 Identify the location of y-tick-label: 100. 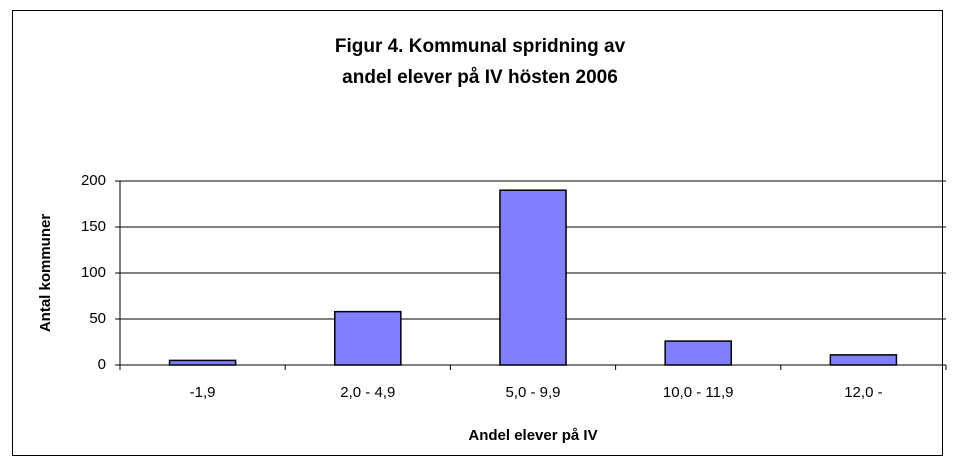
(93, 272).